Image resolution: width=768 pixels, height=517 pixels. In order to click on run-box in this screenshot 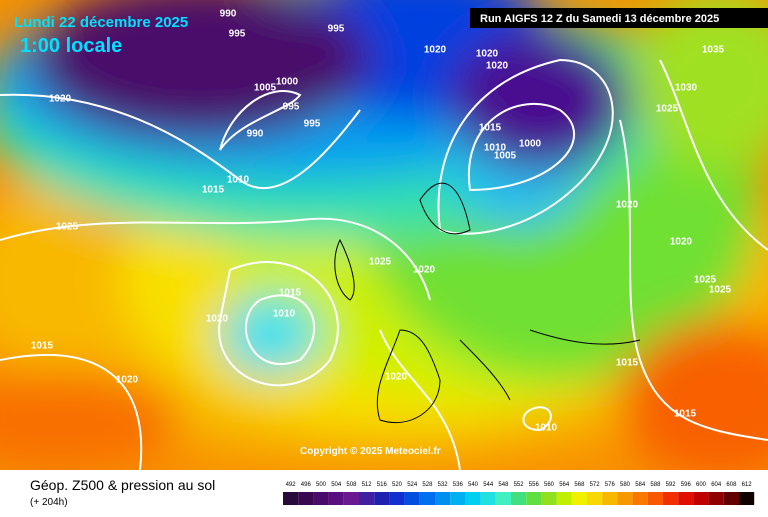, I will do `click(619, 18)`.